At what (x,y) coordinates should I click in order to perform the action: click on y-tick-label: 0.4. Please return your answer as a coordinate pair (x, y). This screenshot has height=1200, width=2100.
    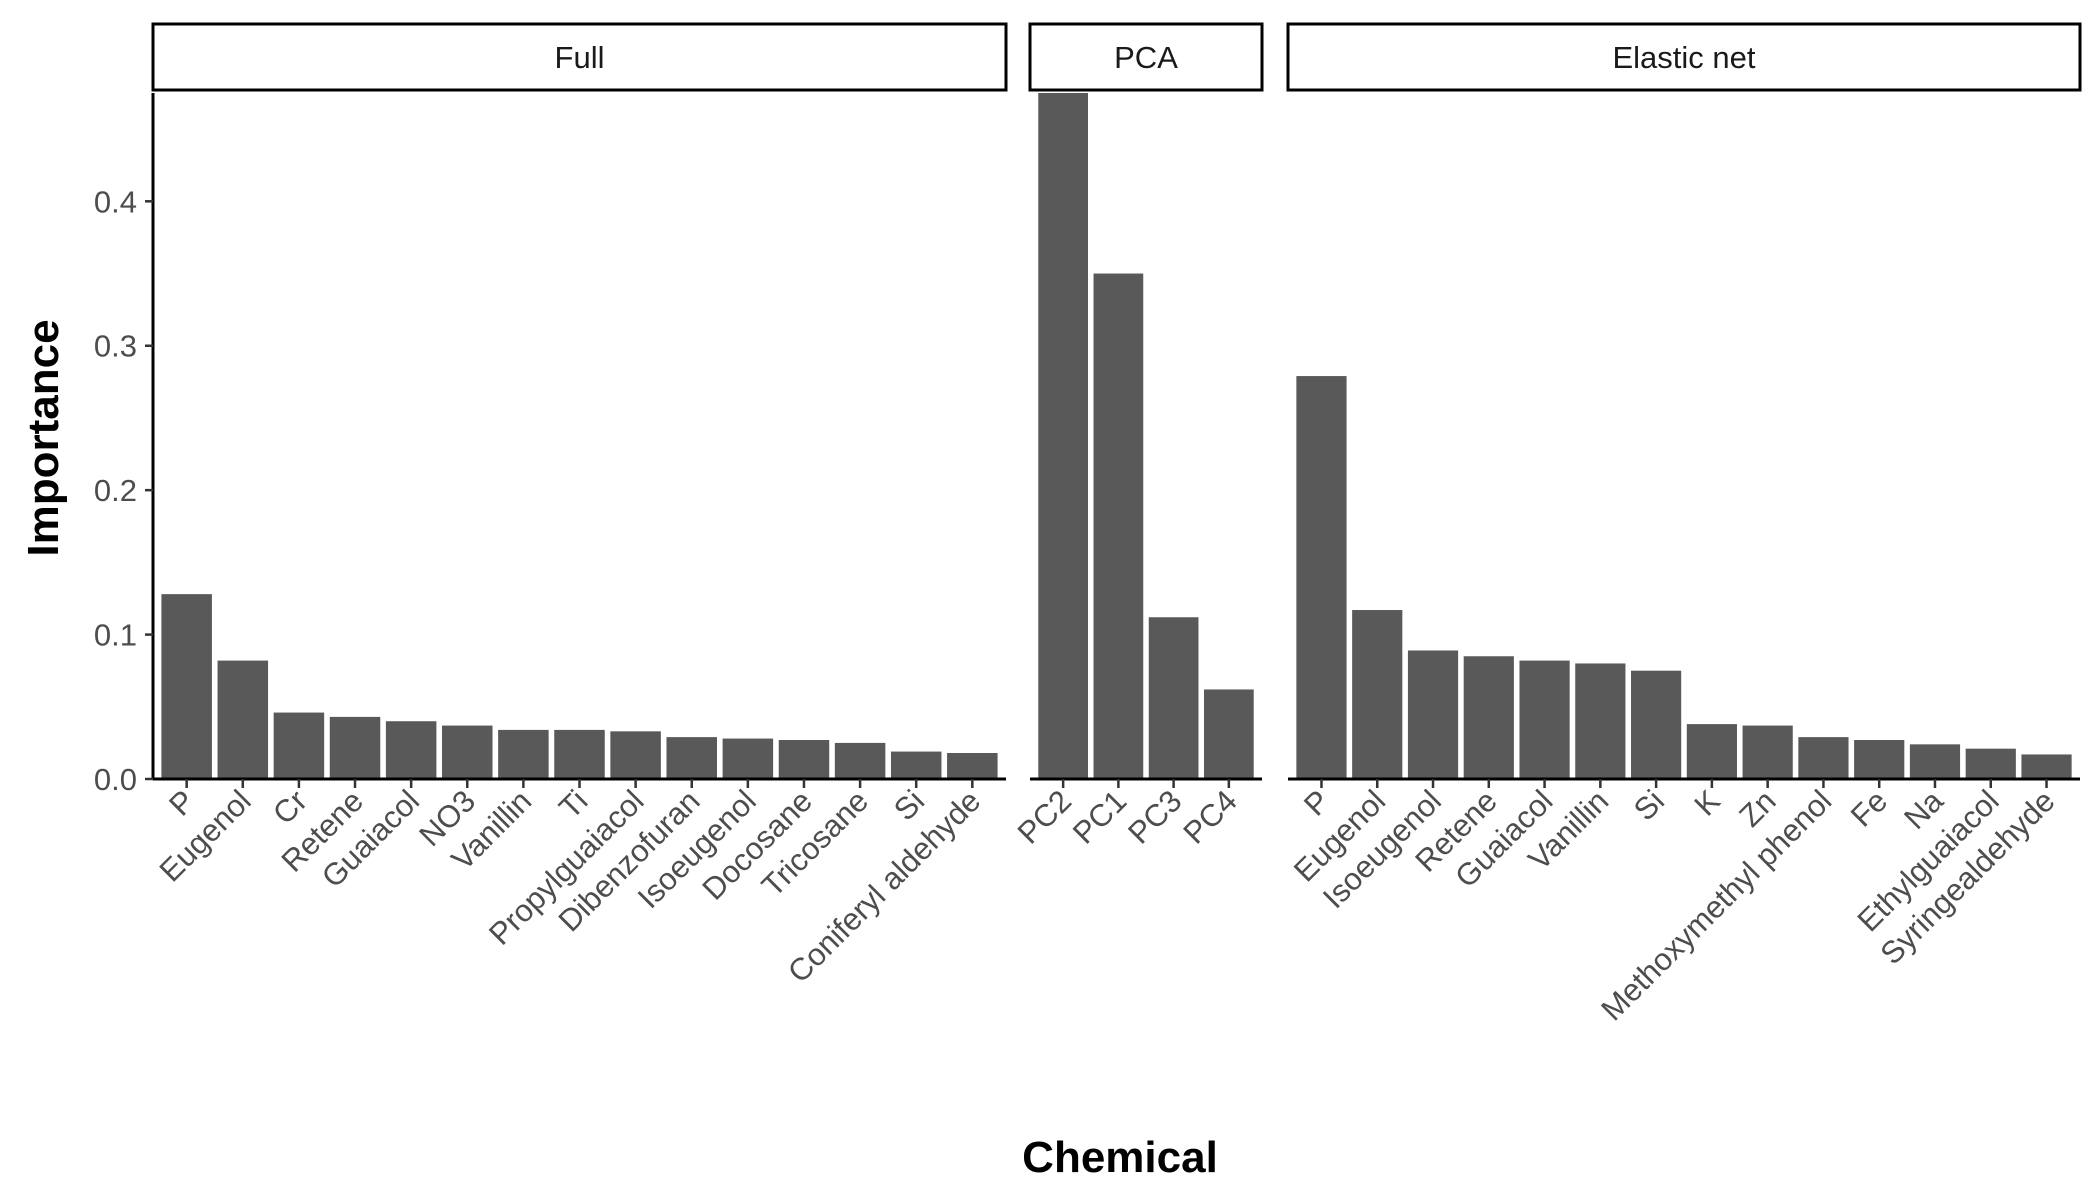
    Looking at the image, I should click on (115, 201).